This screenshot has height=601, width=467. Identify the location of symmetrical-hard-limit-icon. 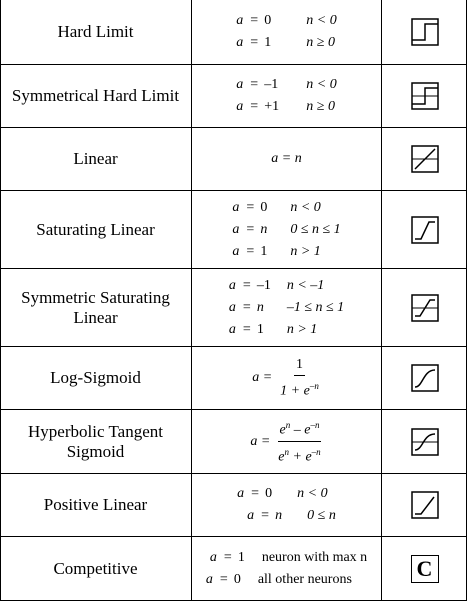
(424, 96).